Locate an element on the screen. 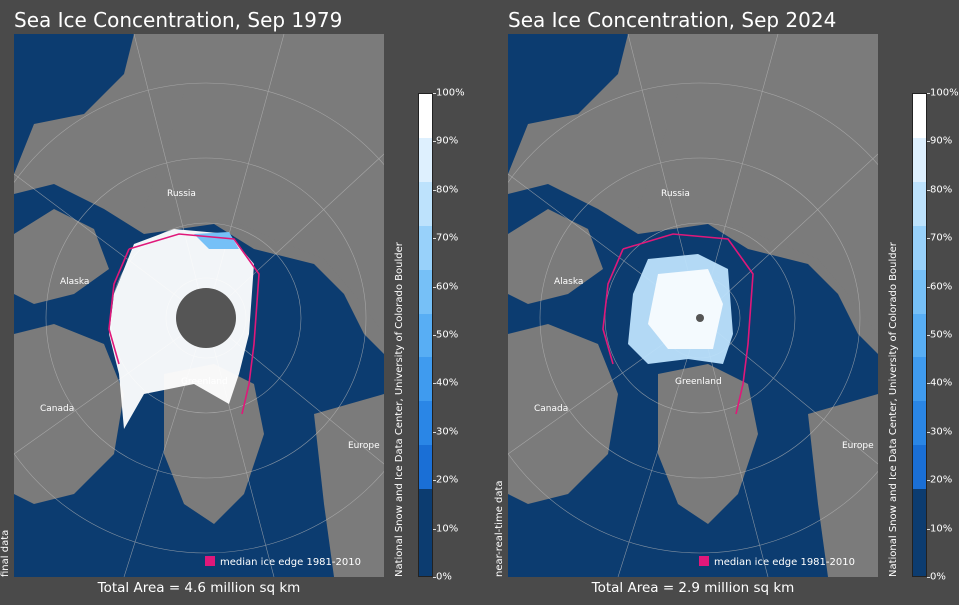  sea-ice is located at coordinates (685, 309).